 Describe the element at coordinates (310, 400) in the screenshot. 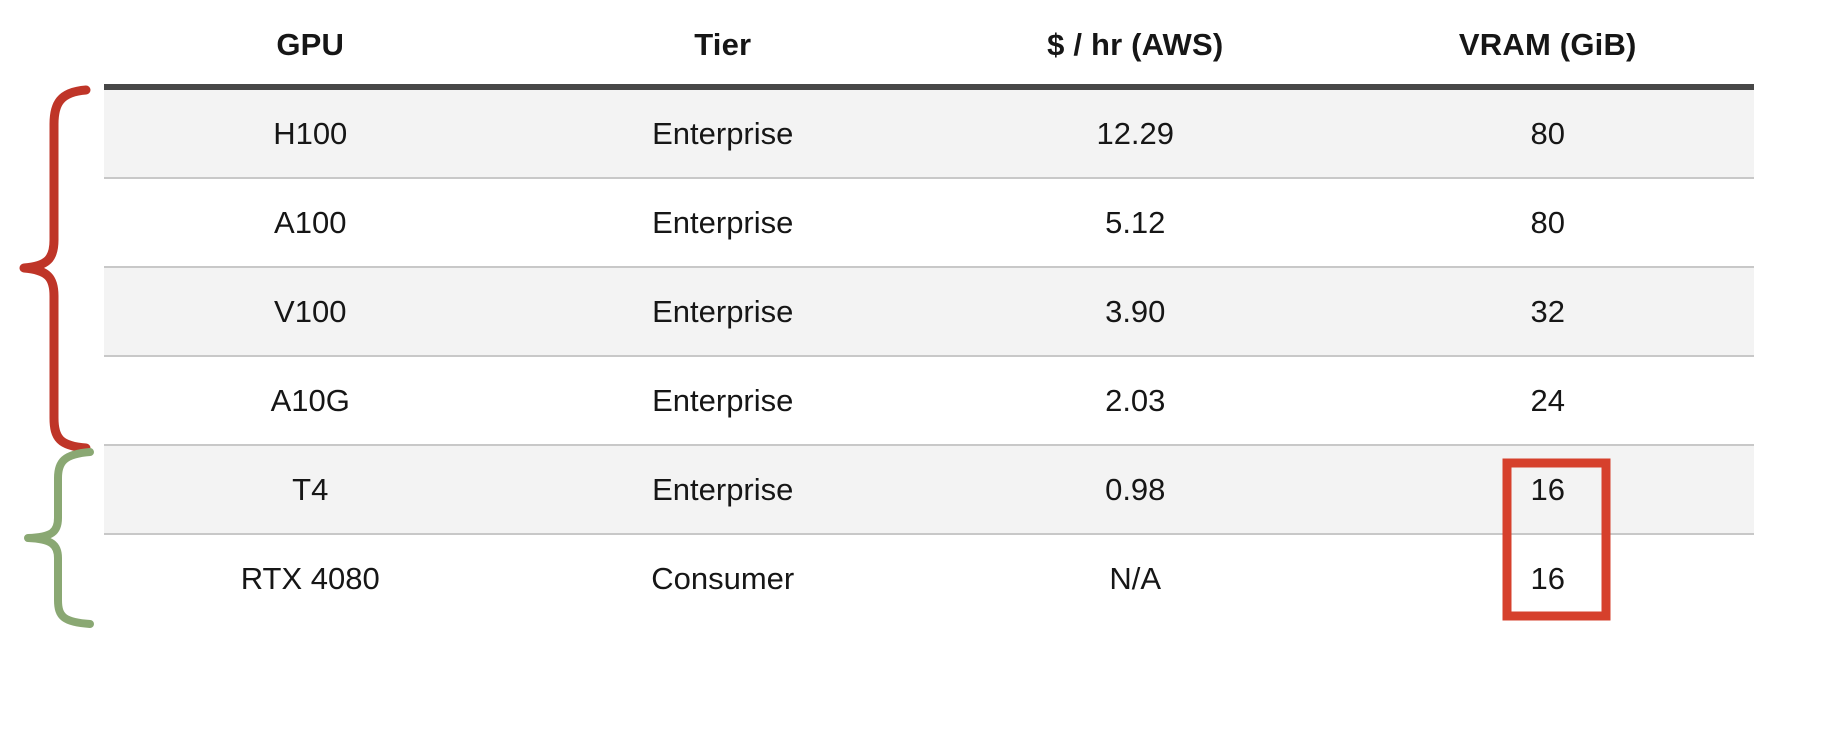

I see `cell-gpu: A10G` at that location.